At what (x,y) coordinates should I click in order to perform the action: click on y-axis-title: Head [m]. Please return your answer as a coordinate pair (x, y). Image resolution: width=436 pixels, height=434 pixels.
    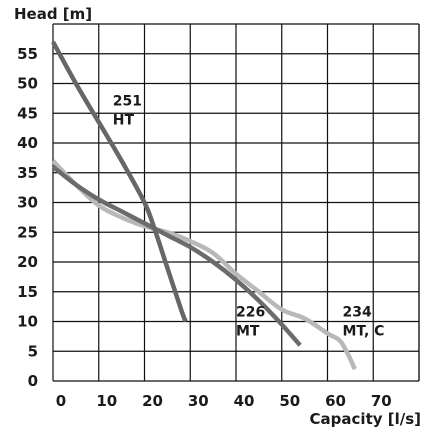
    Looking at the image, I should click on (53, 14).